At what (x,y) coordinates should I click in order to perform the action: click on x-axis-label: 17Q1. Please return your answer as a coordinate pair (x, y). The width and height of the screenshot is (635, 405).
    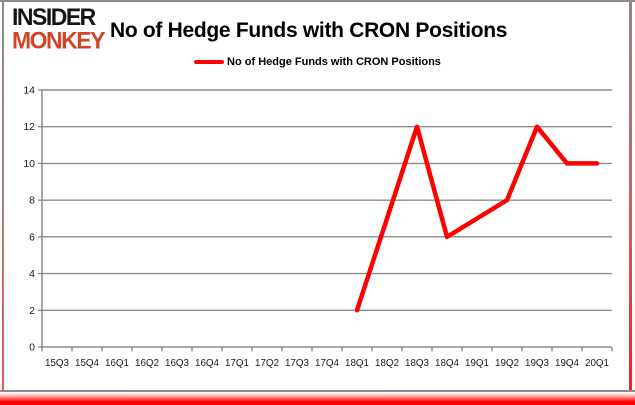
    Looking at the image, I should click on (237, 363).